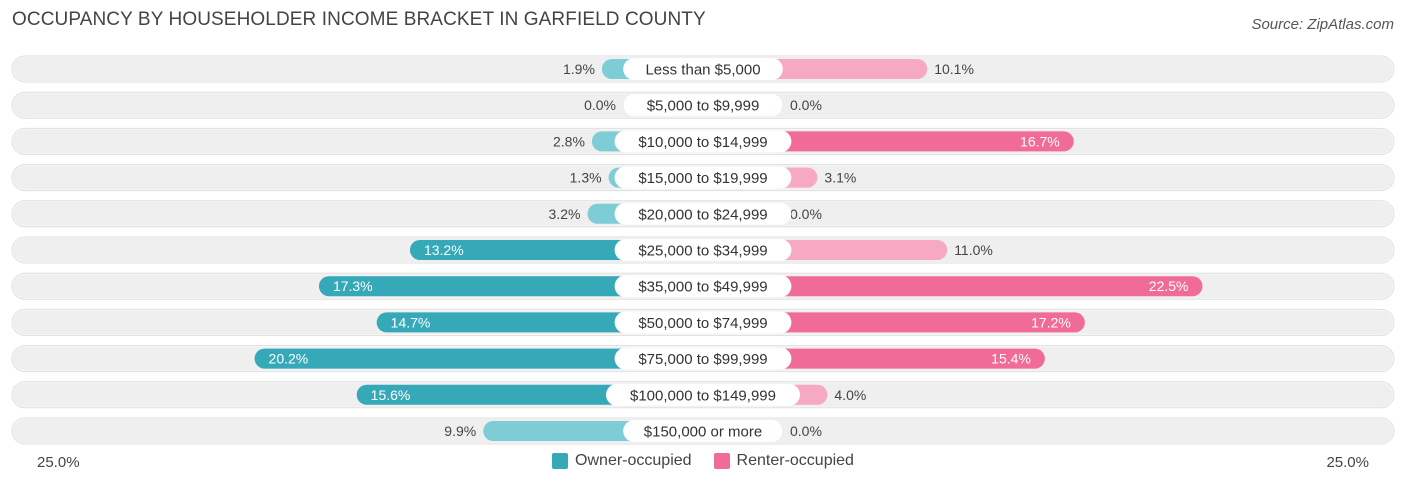  Describe the element at coordinates (1322, 24) in the screenshot. I see `chart-source: Source: ZipAtlas.com` at that location.